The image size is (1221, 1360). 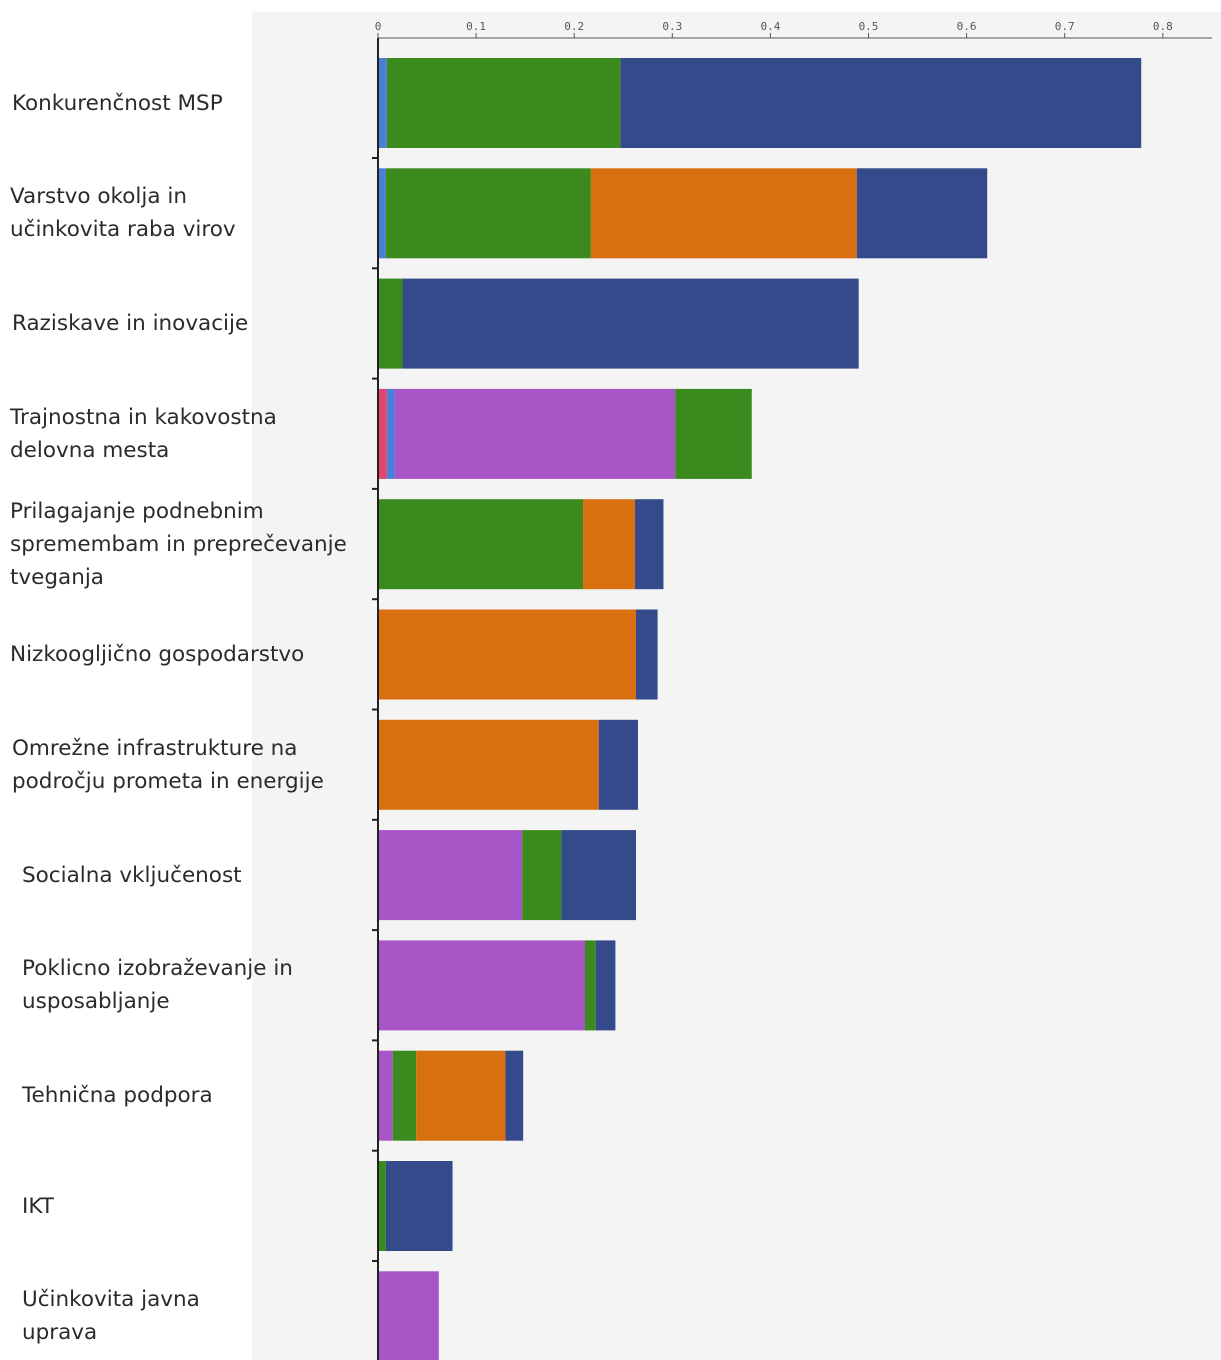 What do you see at coordinates (143, 433) in the screenshot?
I see `category-label: Trajnostna in kakovostna delovna mesta` at bounding box center [143, 433].